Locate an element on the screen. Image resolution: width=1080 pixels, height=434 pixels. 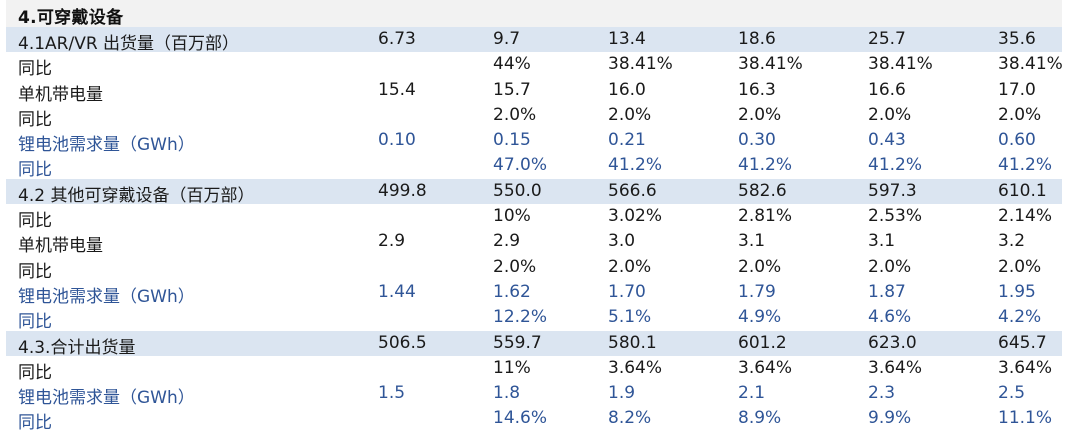
value-cell: 2.81% is located at coordinates (765, 216).